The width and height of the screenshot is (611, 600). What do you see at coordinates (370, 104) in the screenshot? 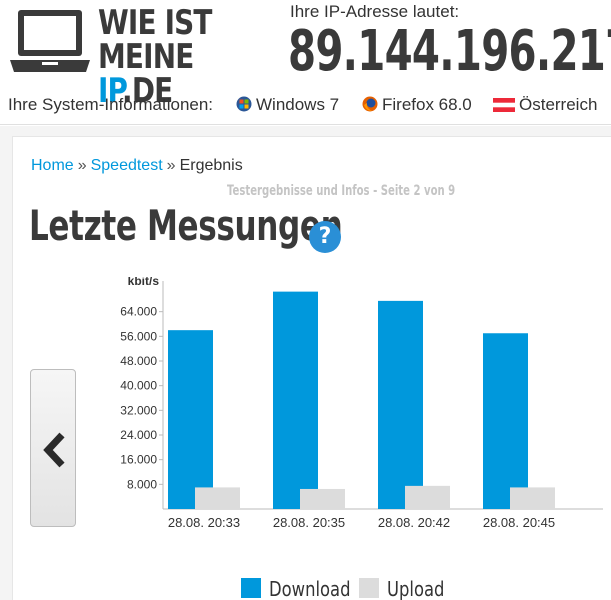
I see `firefox-icon` at bounding box center [370, 104].